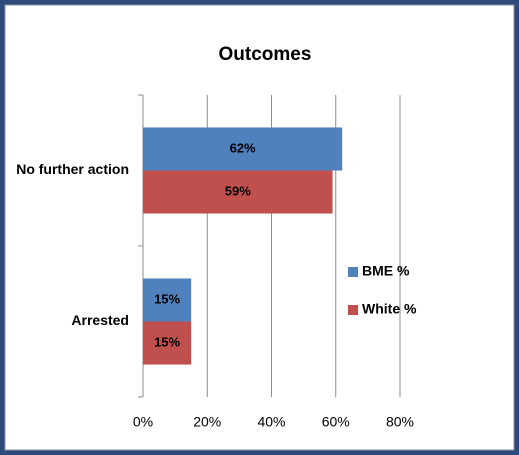 This screenshot has width=519, height=455. What do you see at coordinates (265, 54) in the screenshot?
I see `chart-title: Outcomes` at bounding box center [265, 54].